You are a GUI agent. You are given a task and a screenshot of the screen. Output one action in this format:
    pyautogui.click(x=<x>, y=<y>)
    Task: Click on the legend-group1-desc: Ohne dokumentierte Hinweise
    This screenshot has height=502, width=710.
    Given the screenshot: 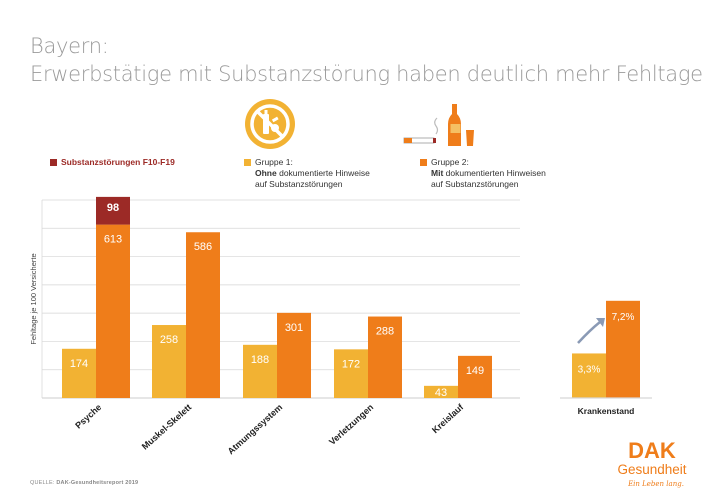 What is the action you would take?
    pyautogui.click(x=312, y=173)
    